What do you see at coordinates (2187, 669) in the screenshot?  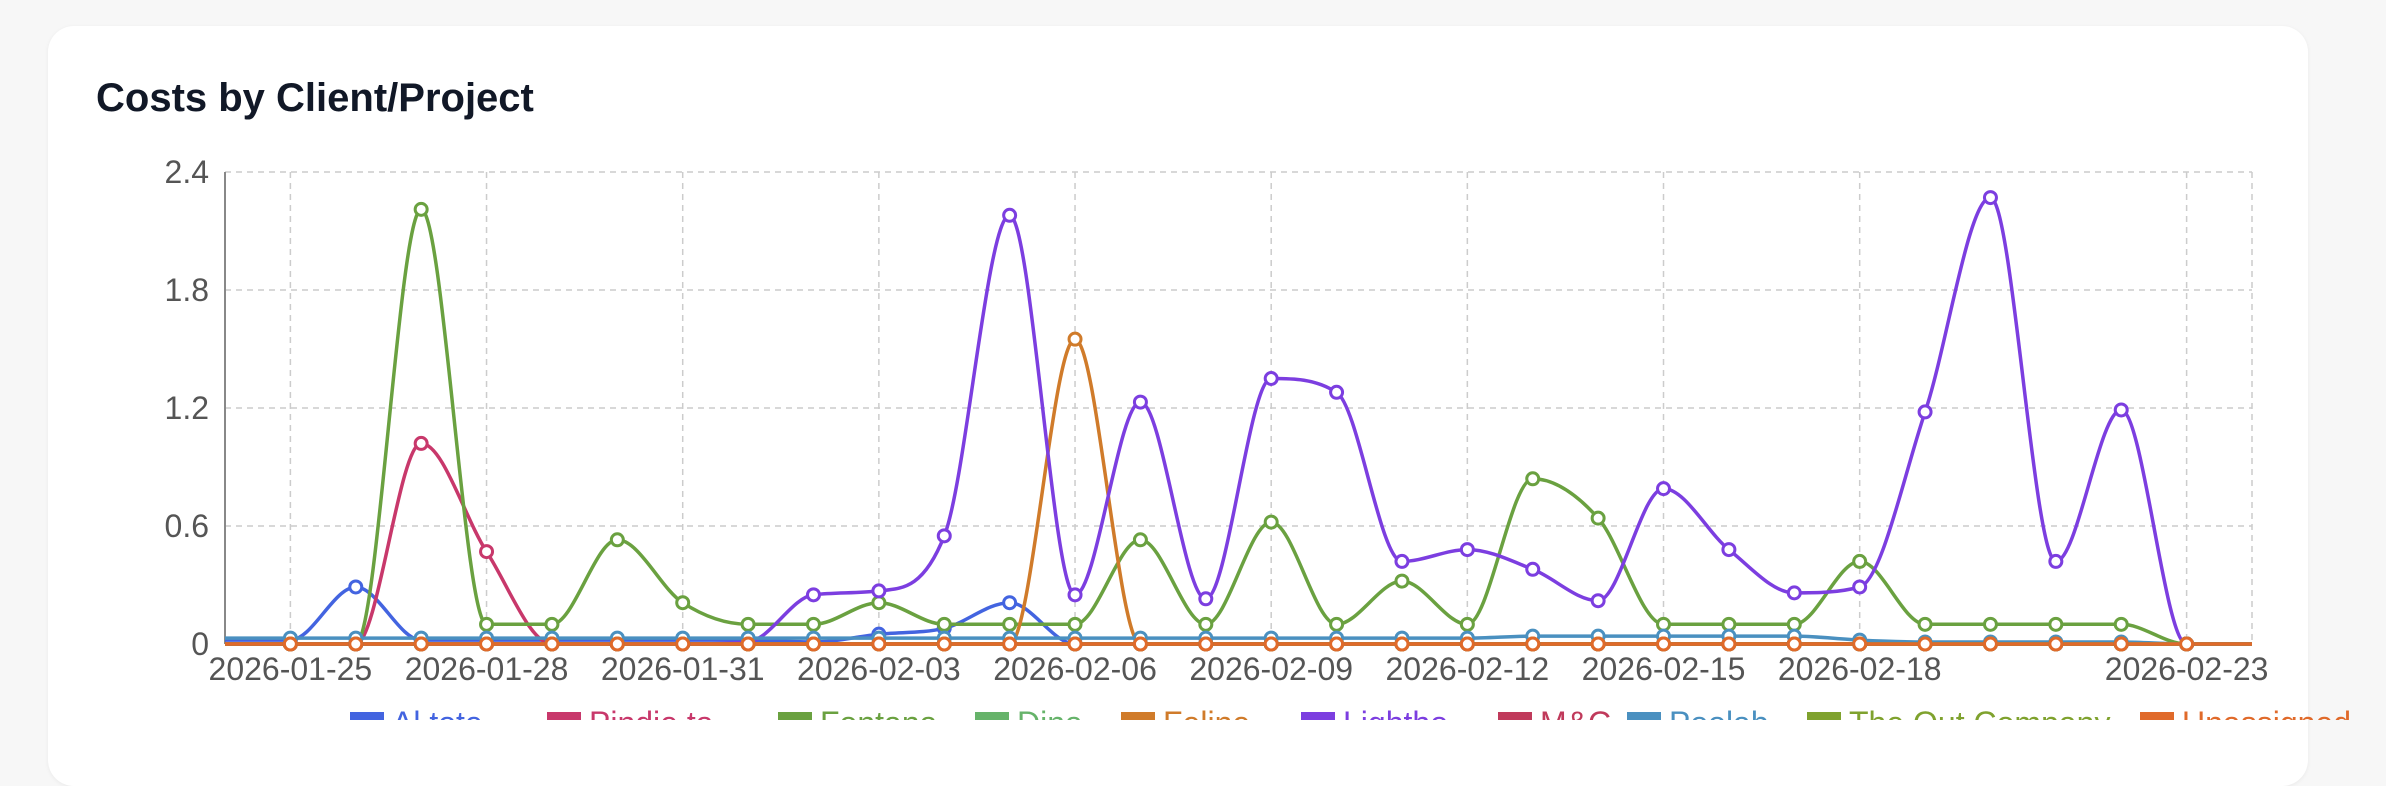 I see `x-tick-label: 2026-02-23` at bounding box center [2187, 669].